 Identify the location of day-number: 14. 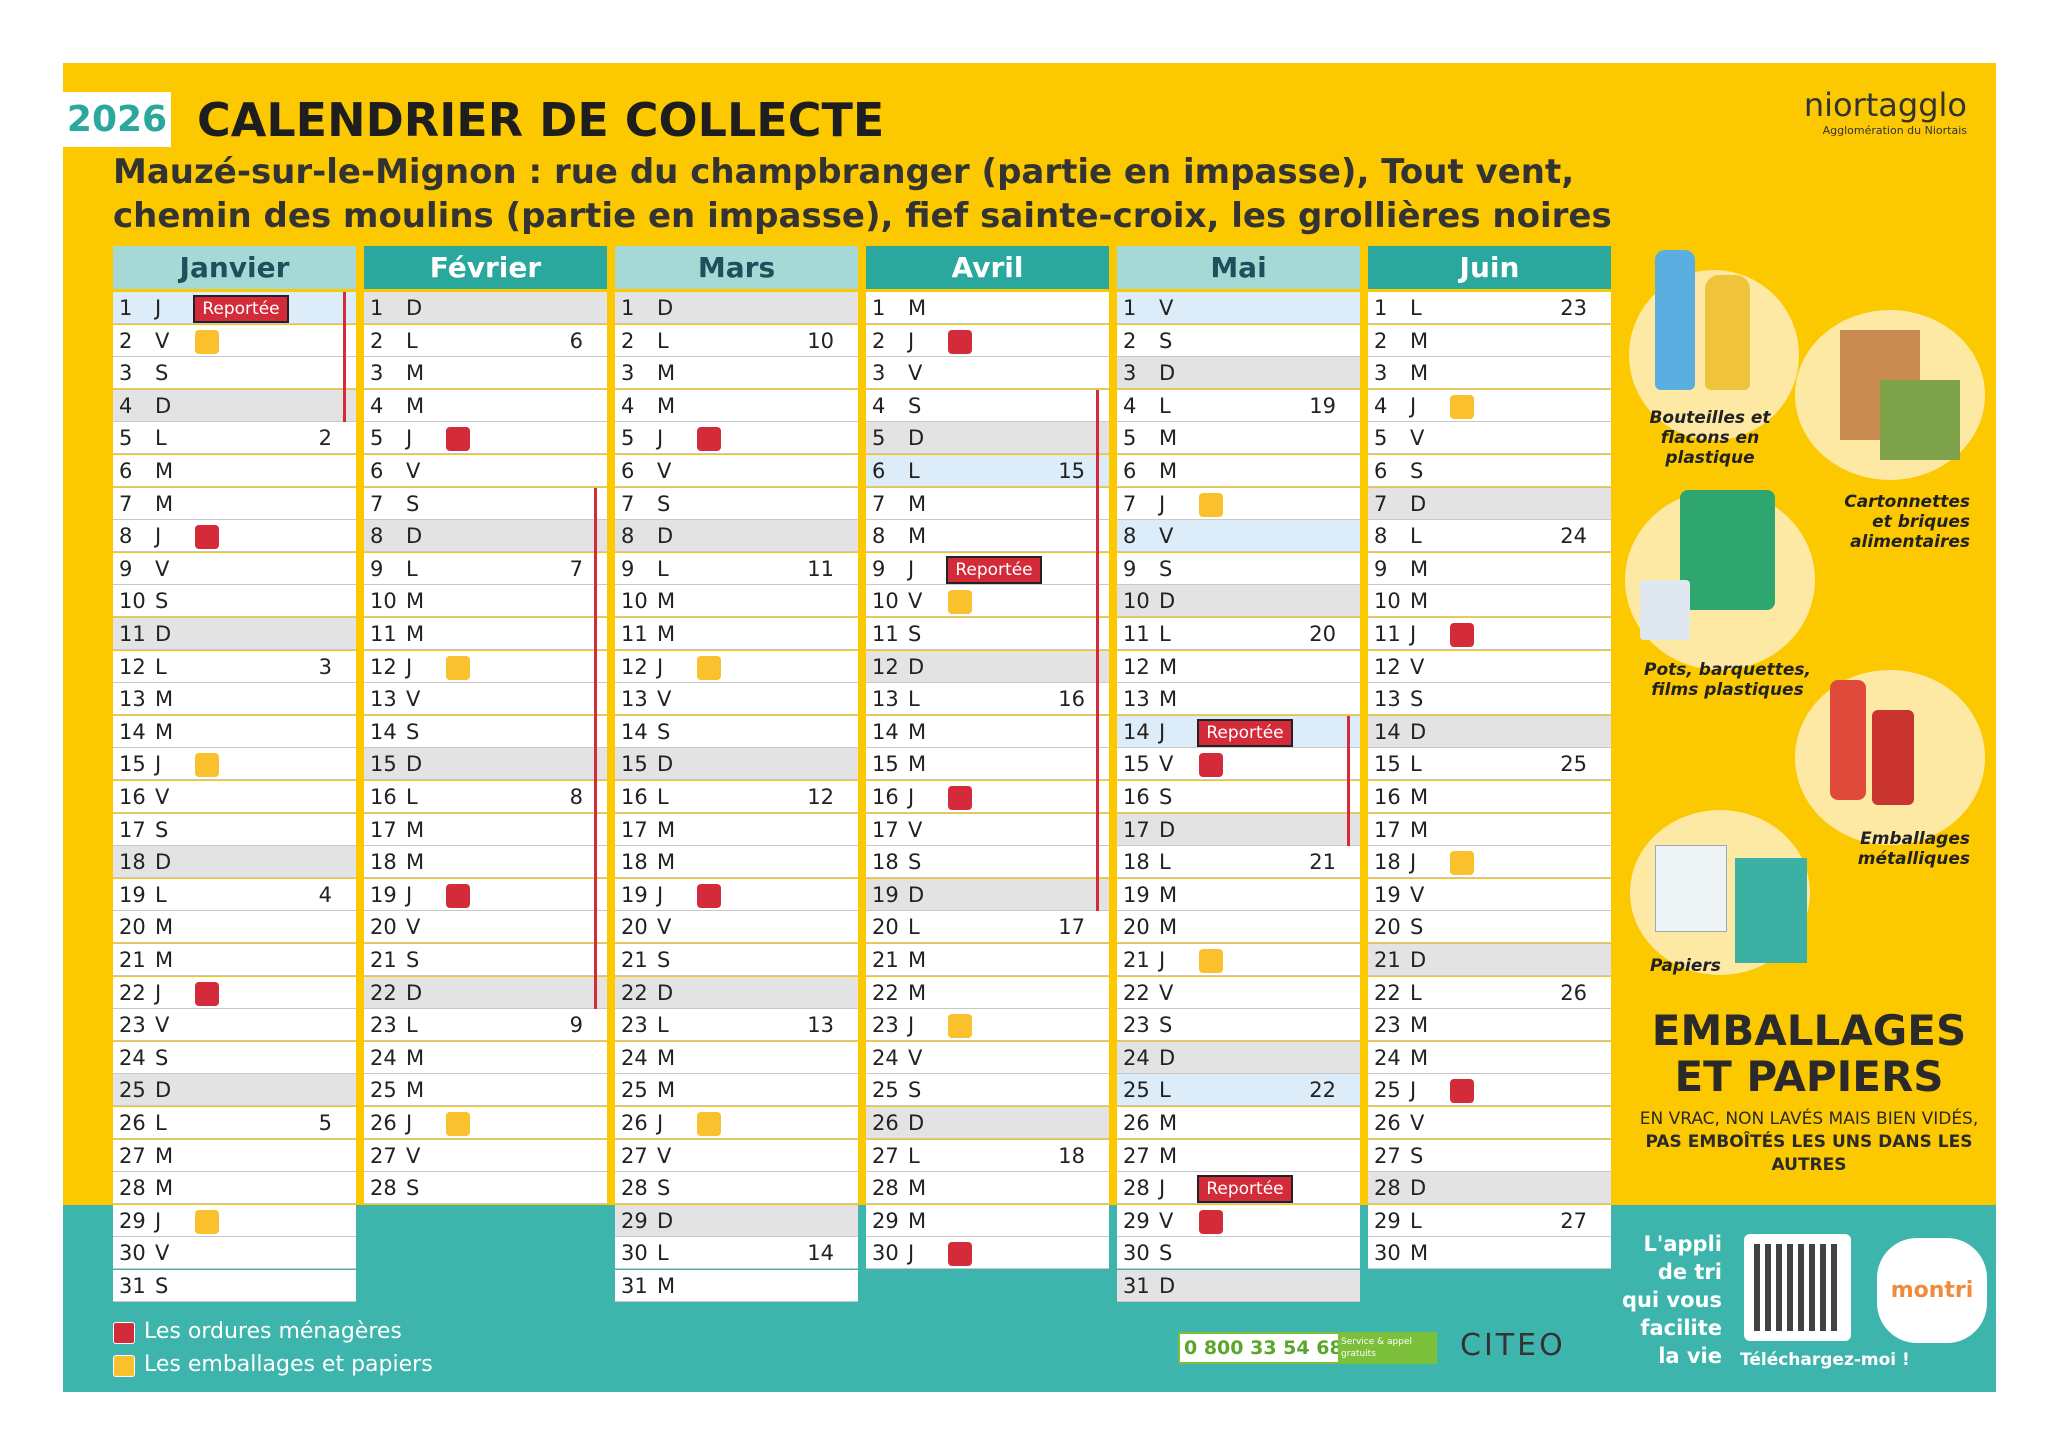
(1136, 731).